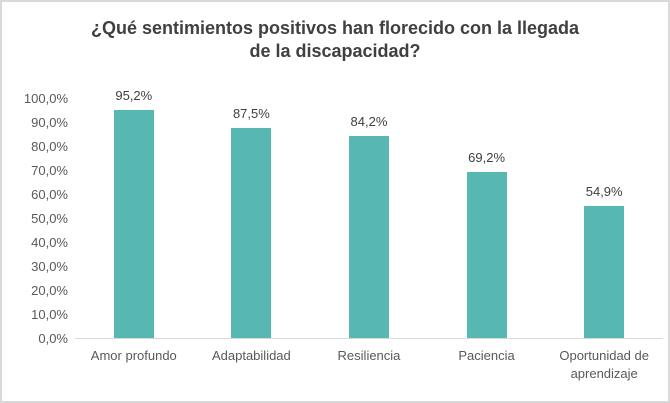 The image size is (670, 403). What do you see at coordinates (604, 365) in the screenshot?
I see `x-category-label: Oportunidad de aprendizaje` at bounding box center [604, 365].